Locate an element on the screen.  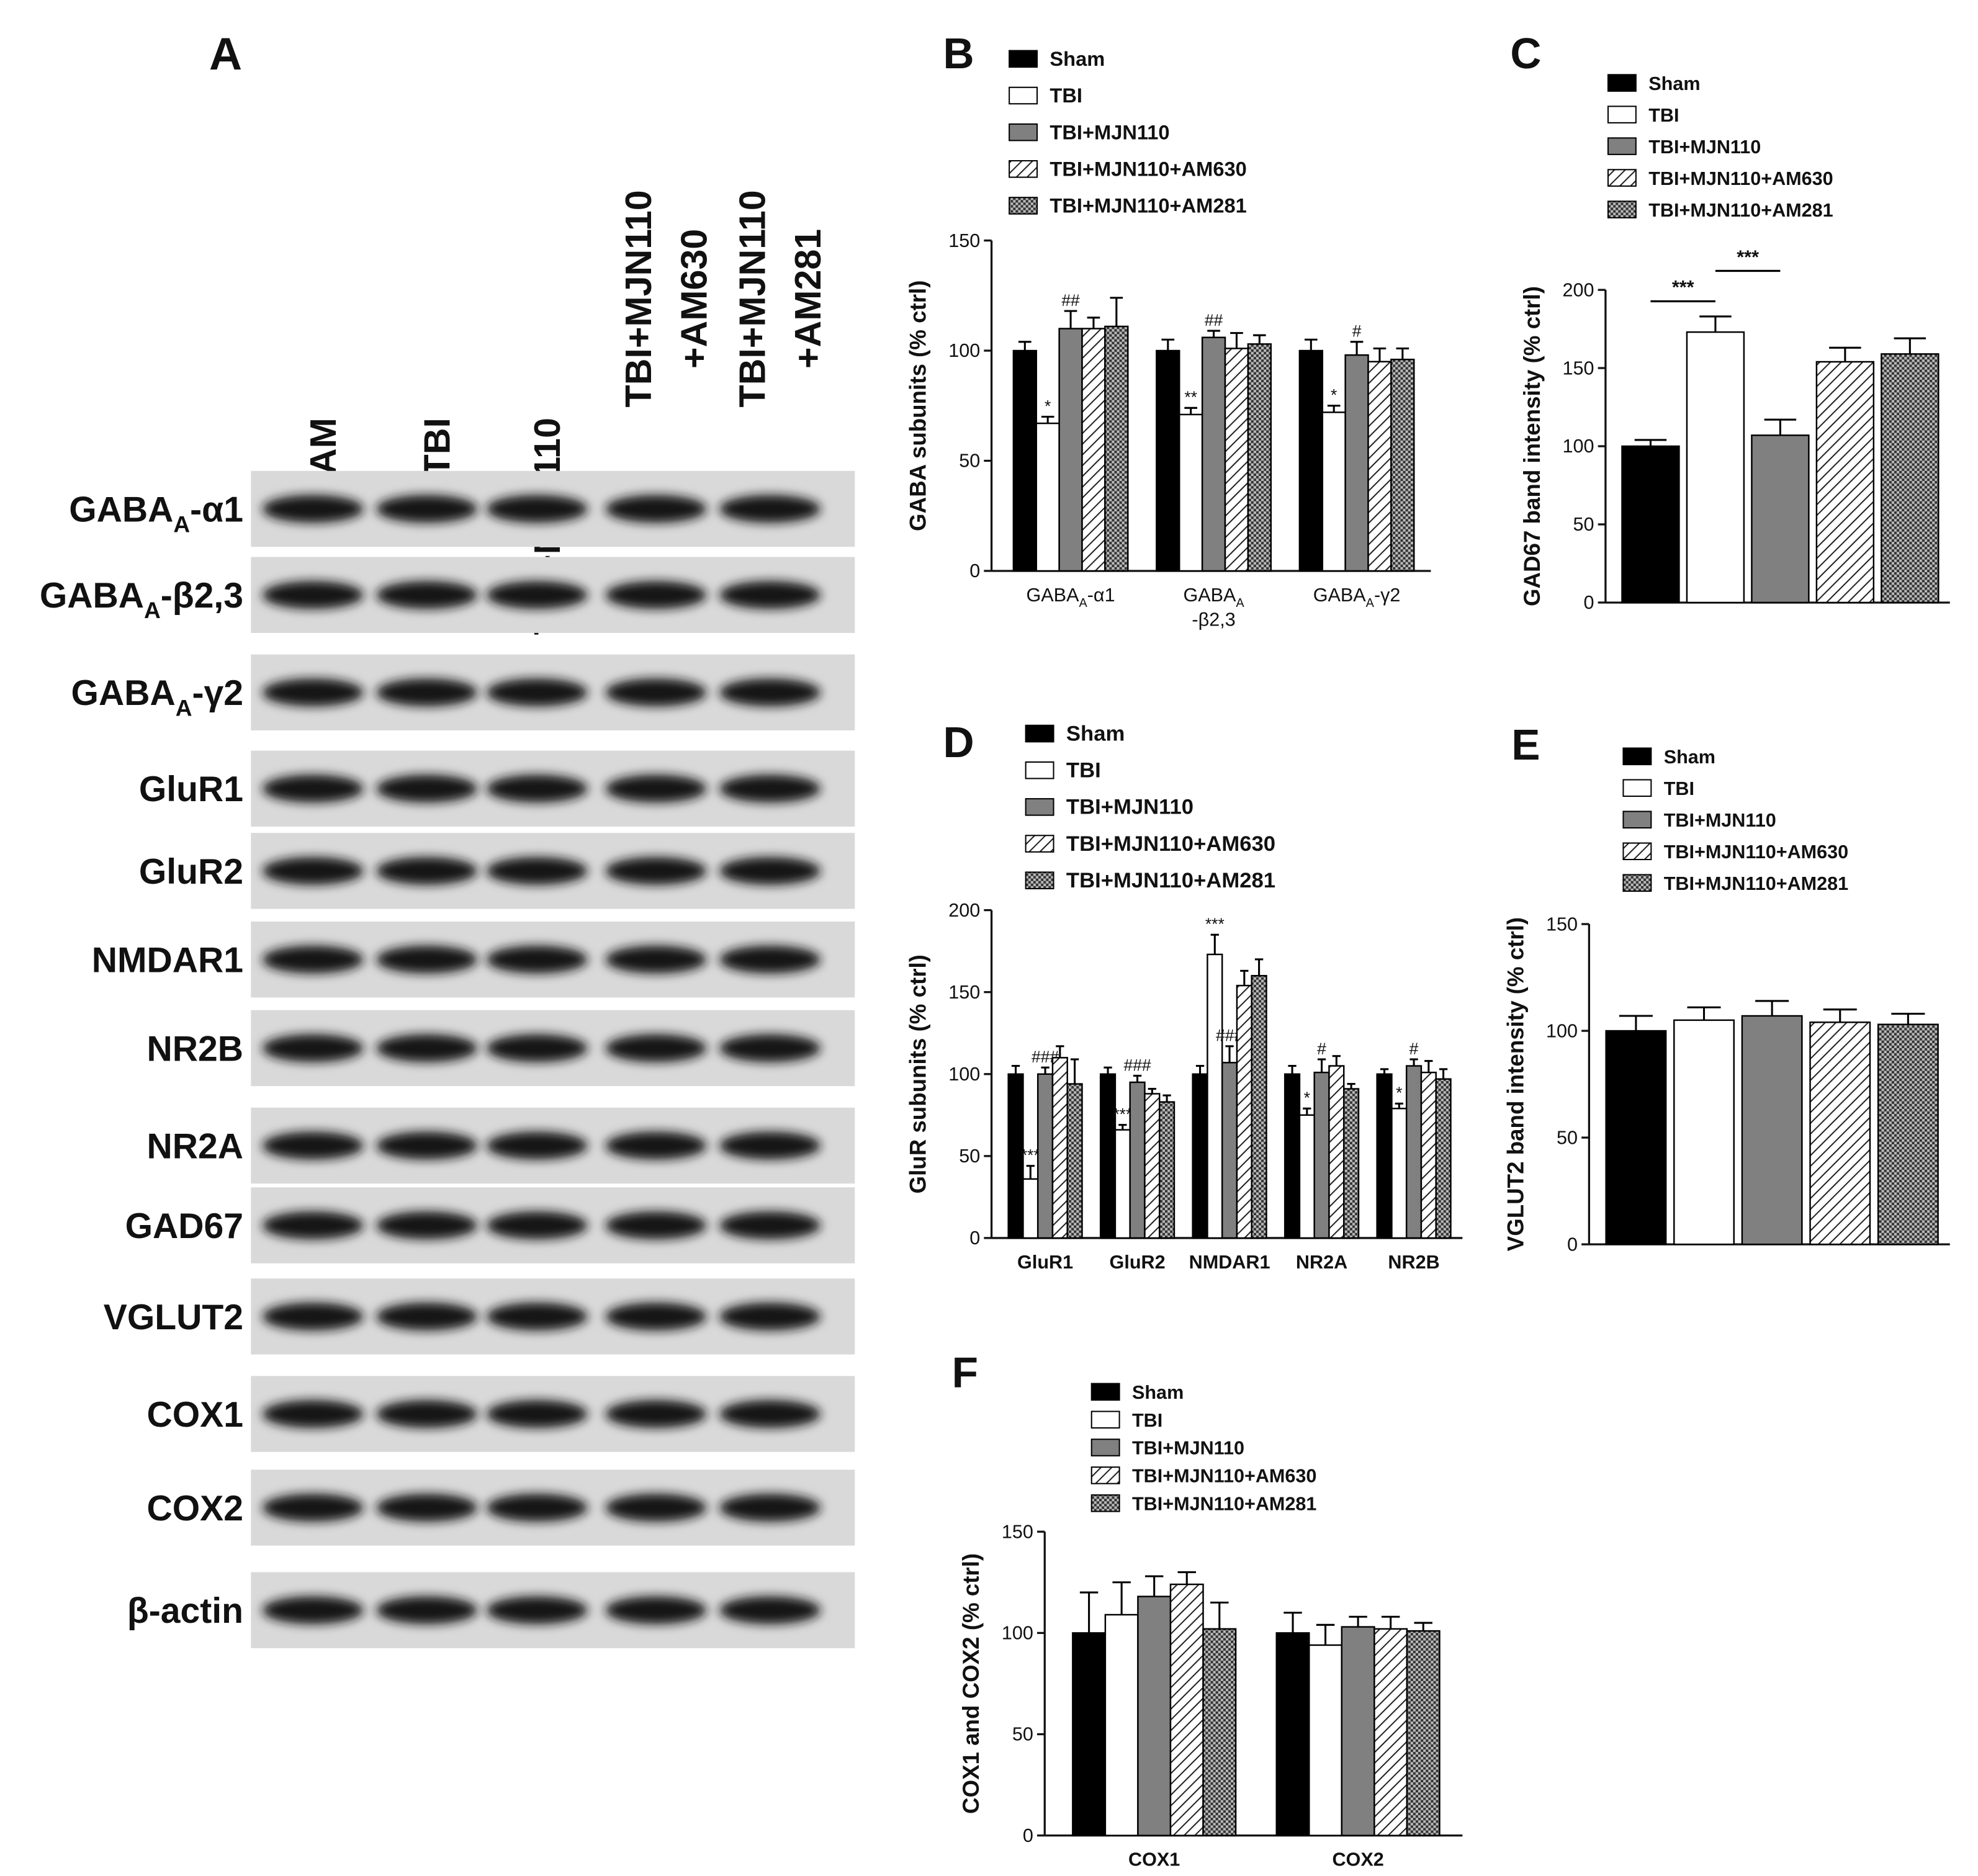
x-tick-label: GABAA-α1 is located at coordinates (1071, 597).